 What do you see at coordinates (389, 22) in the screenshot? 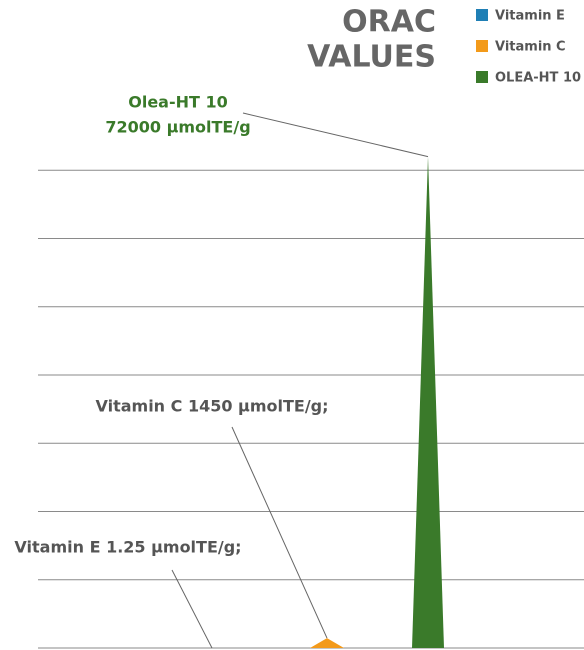
I see `chart-title: ORAC` at bounding box center [389, 22].